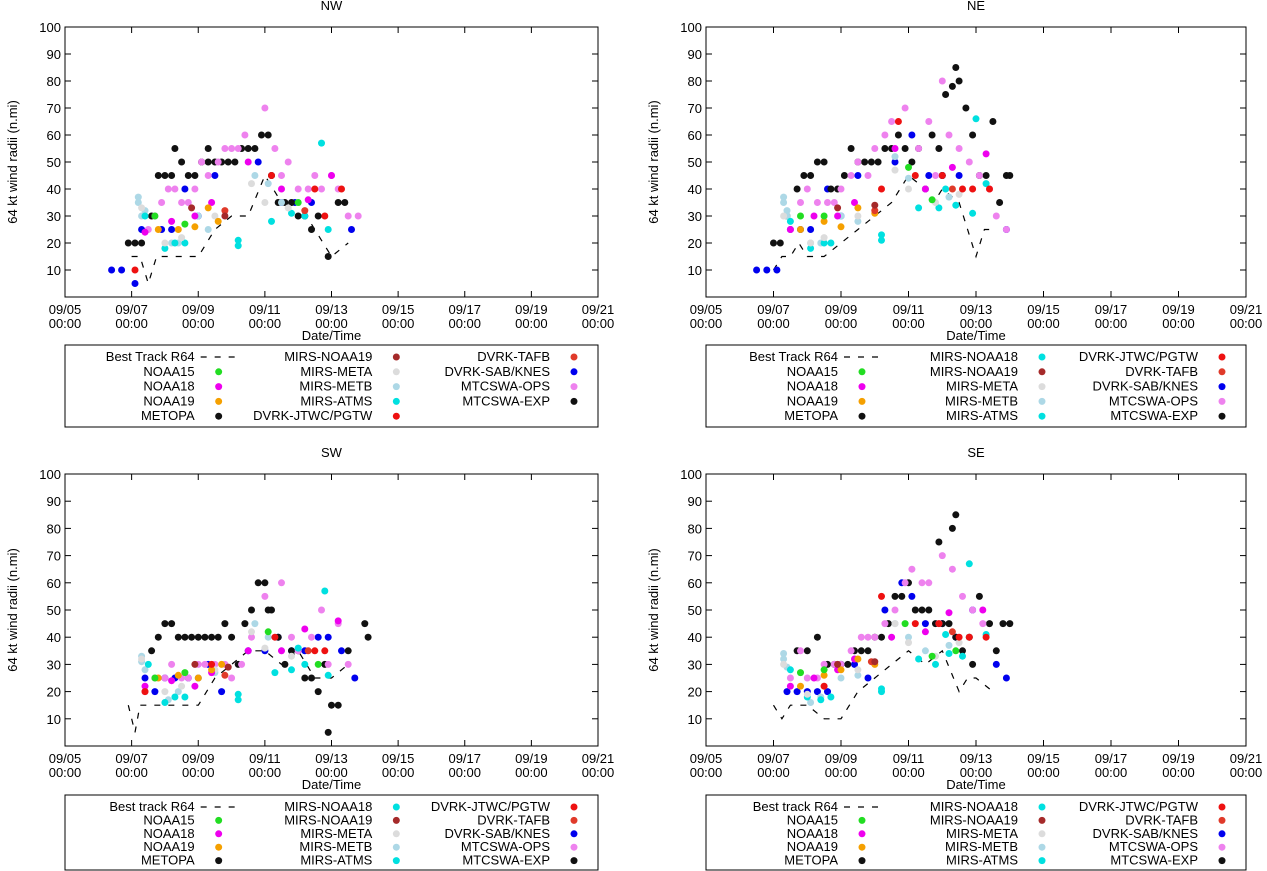 This screenshot has height=871, width=1267. I want to click on y-tick-label: 100, so click(50, 27).